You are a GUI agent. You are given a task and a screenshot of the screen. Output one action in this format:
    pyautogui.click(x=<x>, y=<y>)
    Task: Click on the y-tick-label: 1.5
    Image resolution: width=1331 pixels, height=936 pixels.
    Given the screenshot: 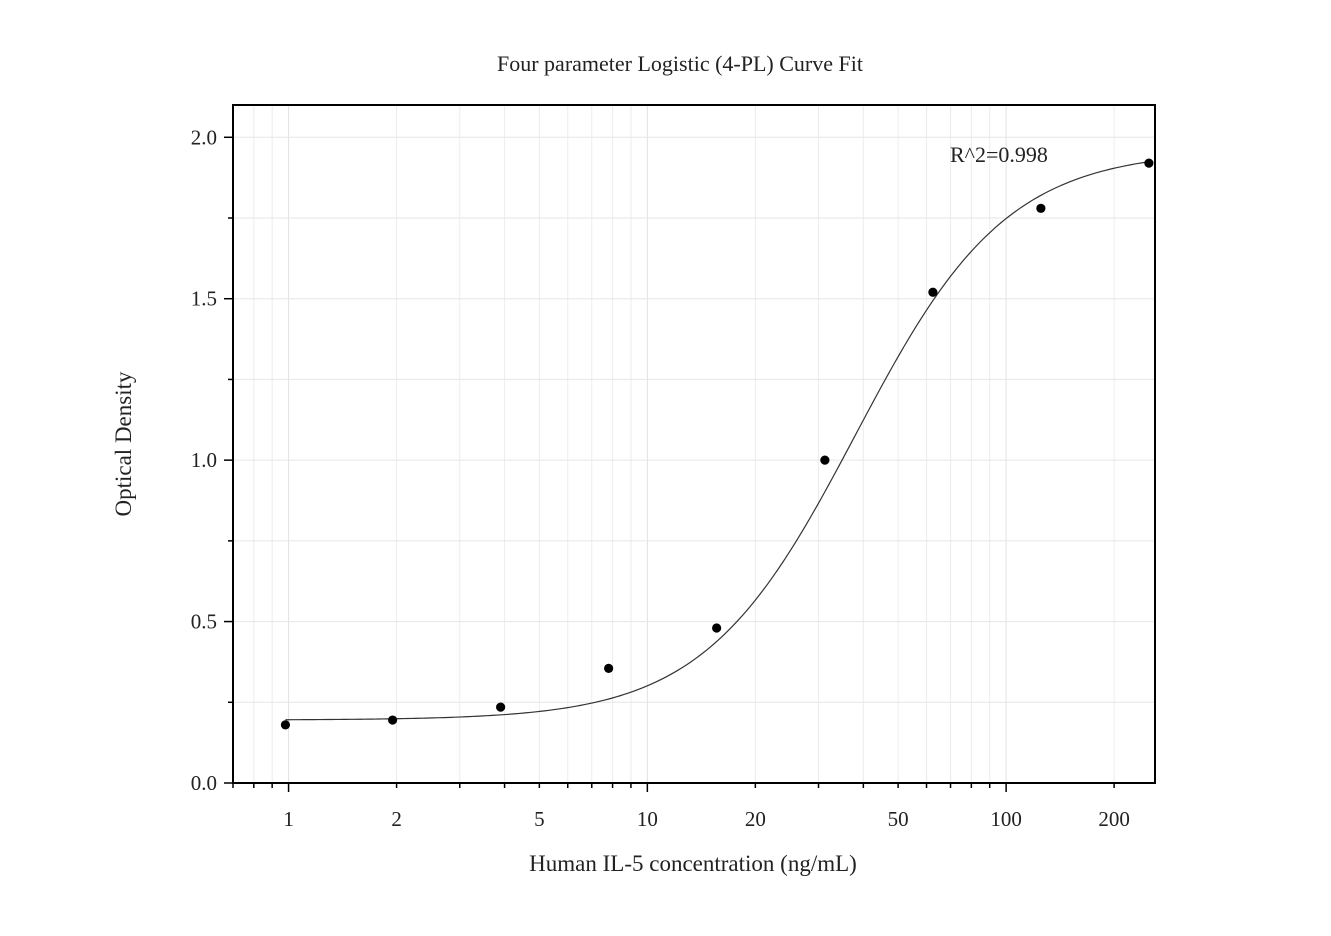 What is the action you would take?
    pyautogui.click(x=204, y=299)
    